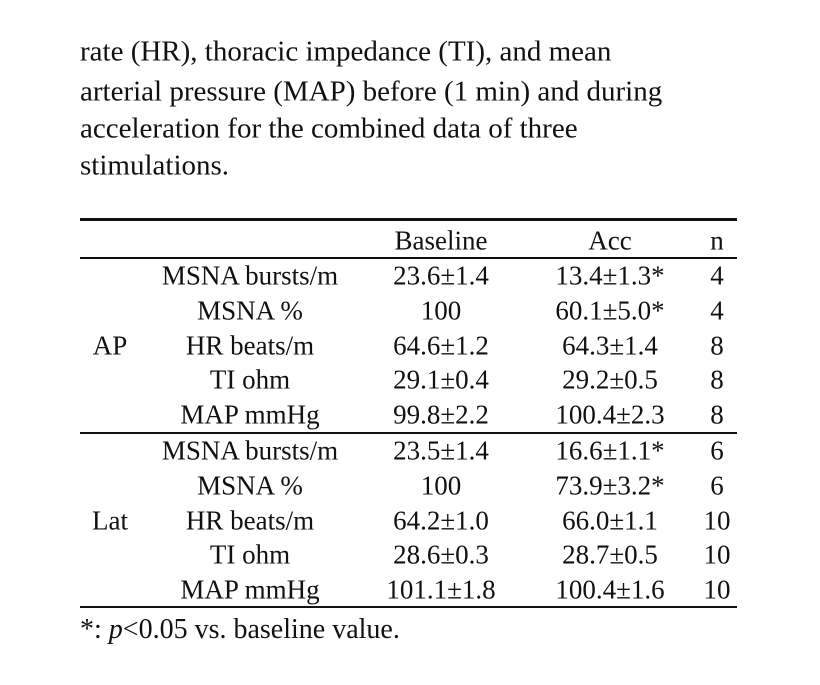 This screenshot has height=685, width=820. I want to click on group-label: AP, so click(110, 345).